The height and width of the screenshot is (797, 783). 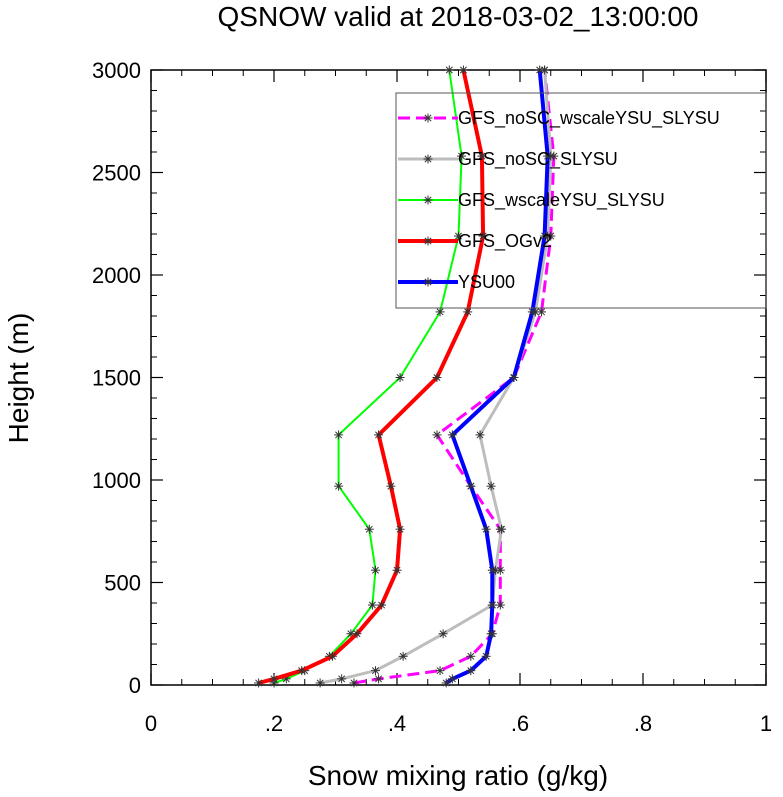 I want to click on legend-label: GFS_OGv2, so click(x=505, y=241).